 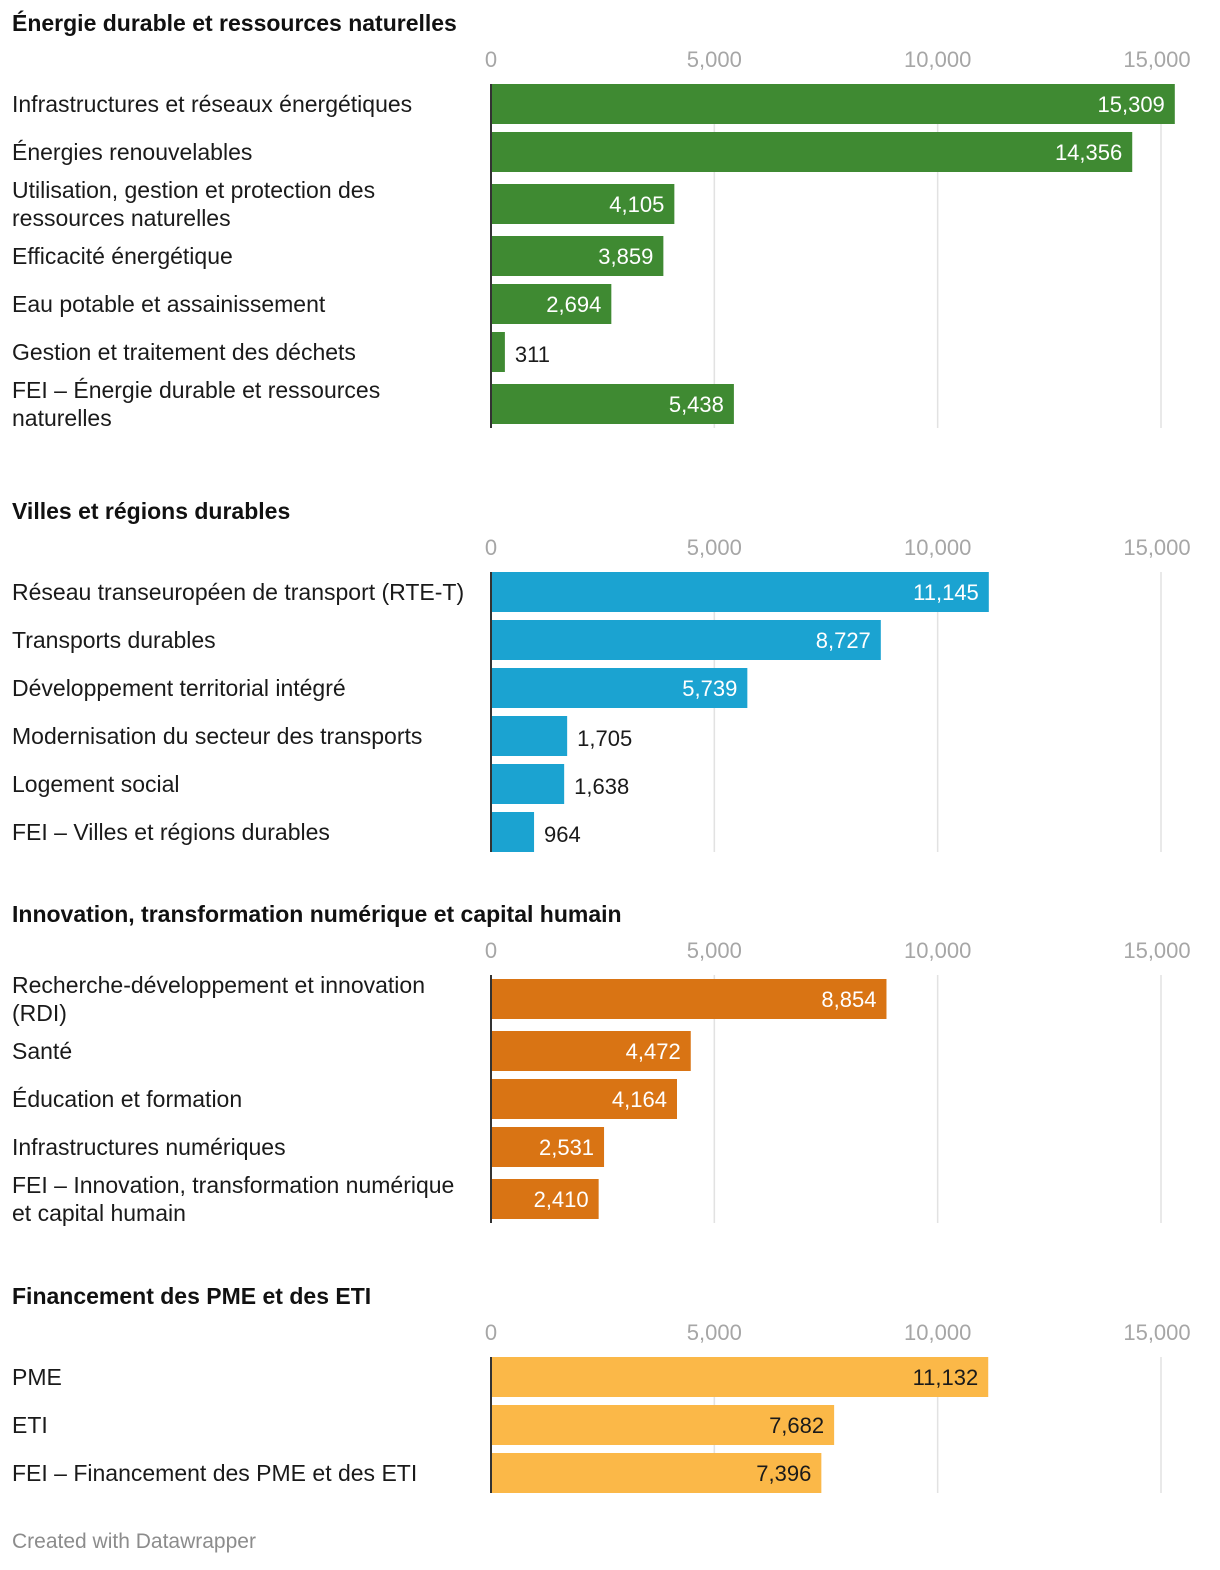 What do you see at coordinates (1131, 104) in the screenshot?
I see `value-label: 15,309` at bounding box center [1131, 104].